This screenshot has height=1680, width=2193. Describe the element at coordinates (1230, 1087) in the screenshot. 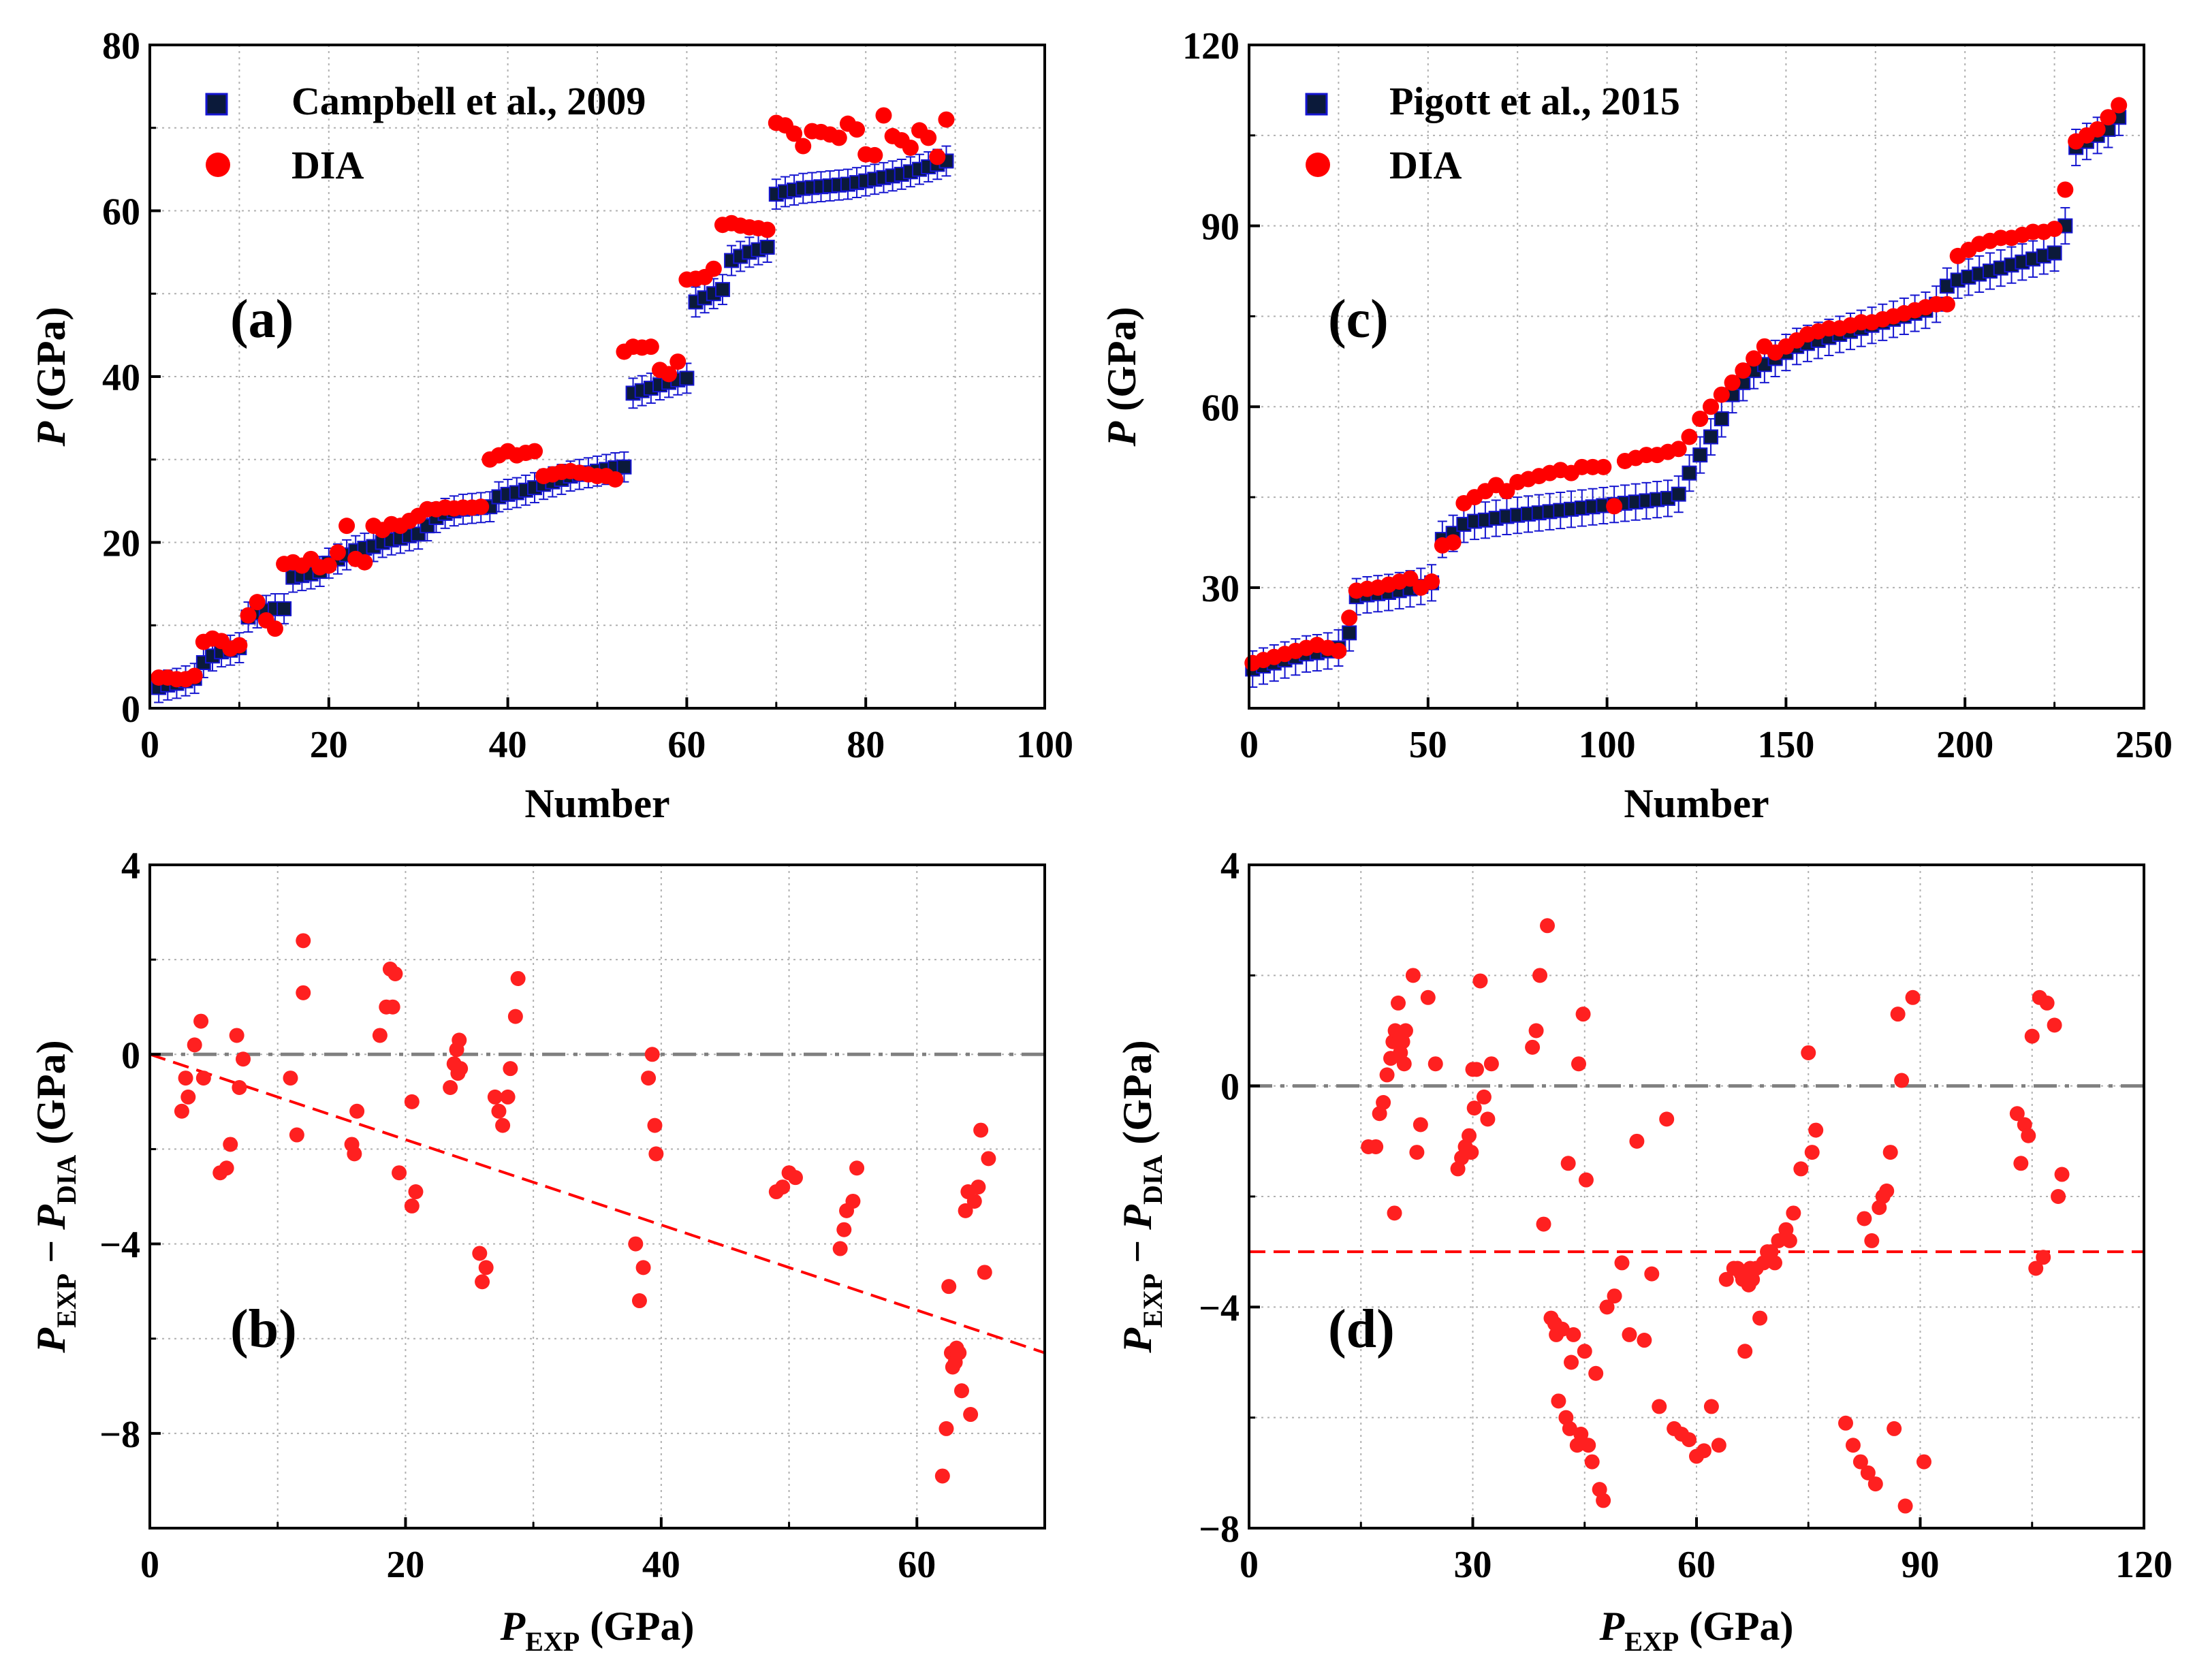

I see `y-tick-label: 0` at that location.